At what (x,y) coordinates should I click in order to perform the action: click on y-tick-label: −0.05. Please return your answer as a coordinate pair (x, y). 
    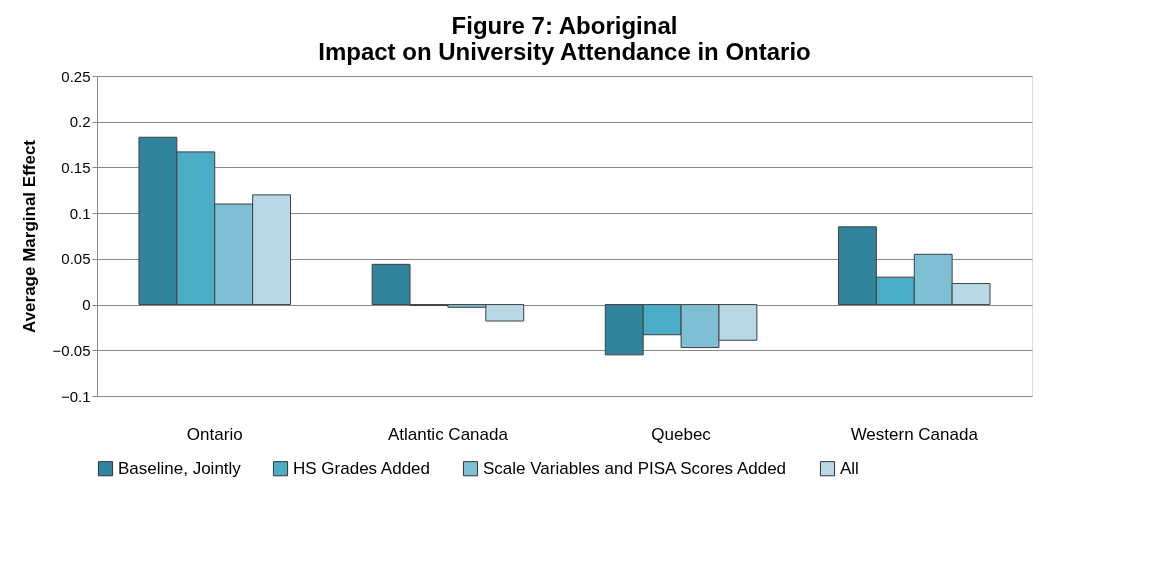
    Looking at the image, I should click on (71, 350).